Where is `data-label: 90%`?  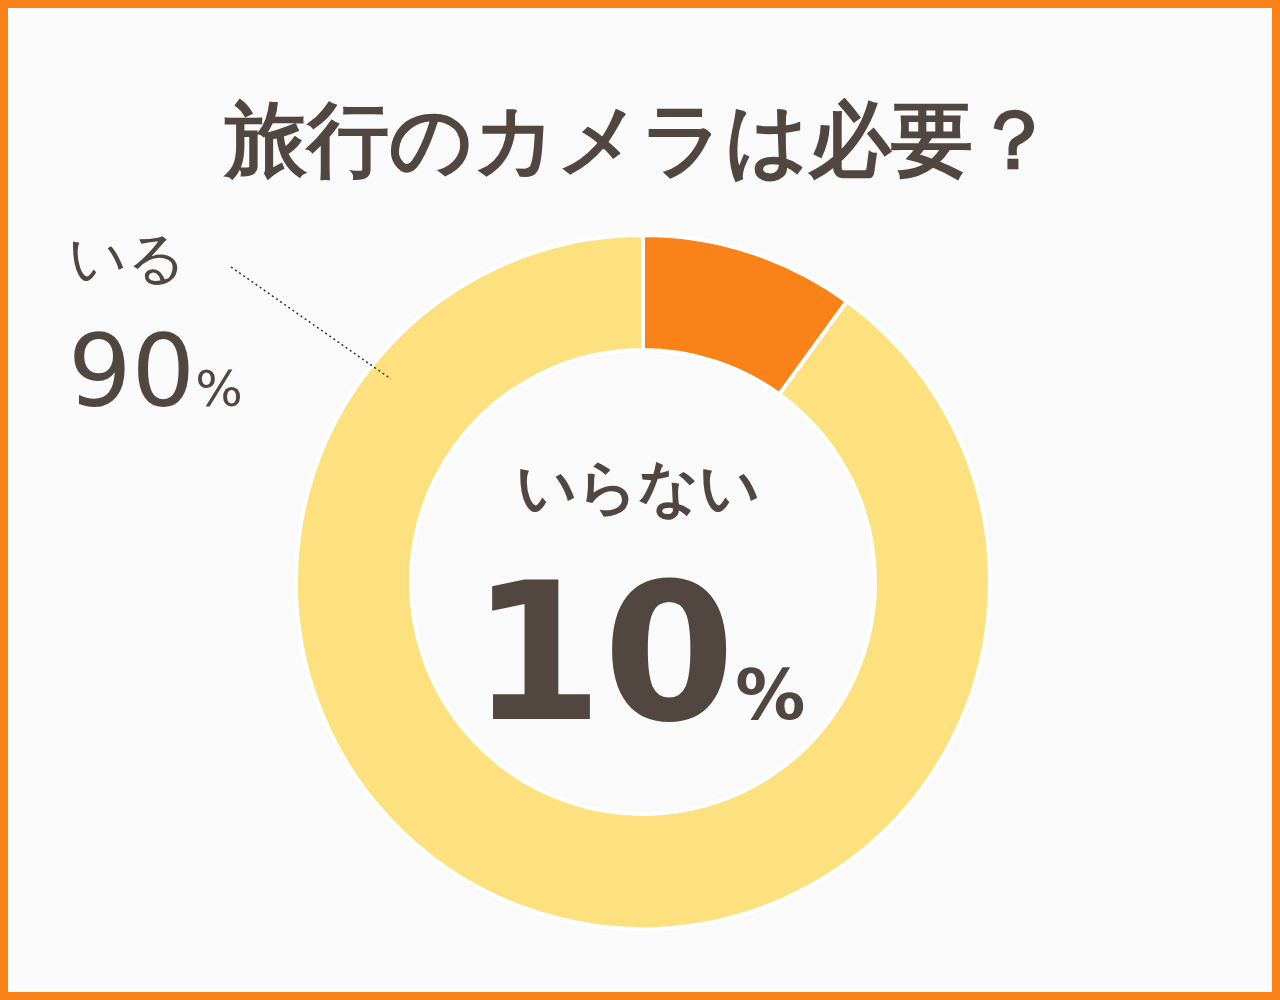
data-label: 90% is located at coordinates (155, 371).